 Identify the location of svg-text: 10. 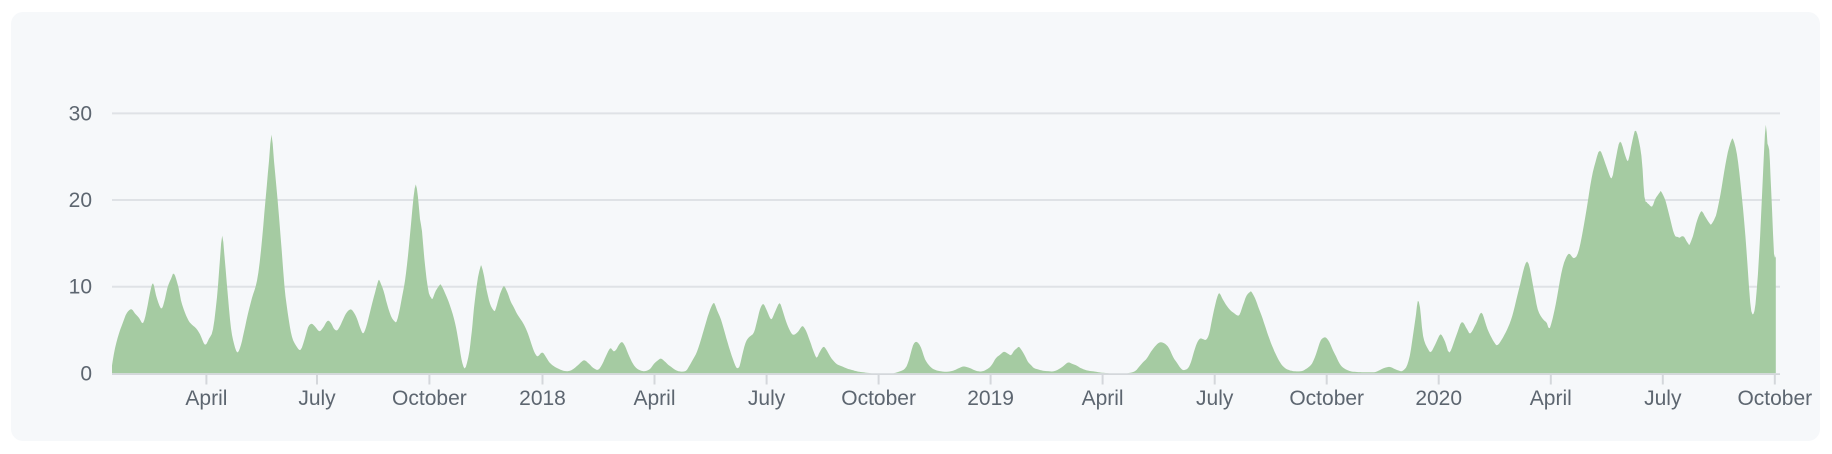
(80, 287).